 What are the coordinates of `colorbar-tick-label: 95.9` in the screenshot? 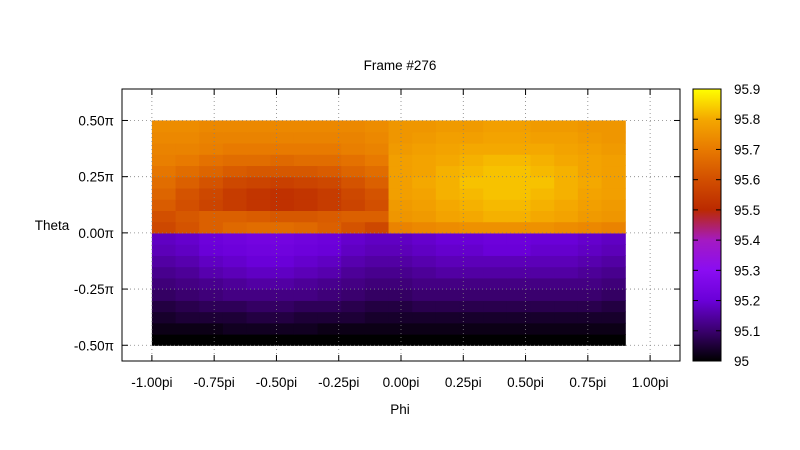 It's located at (747, 89).